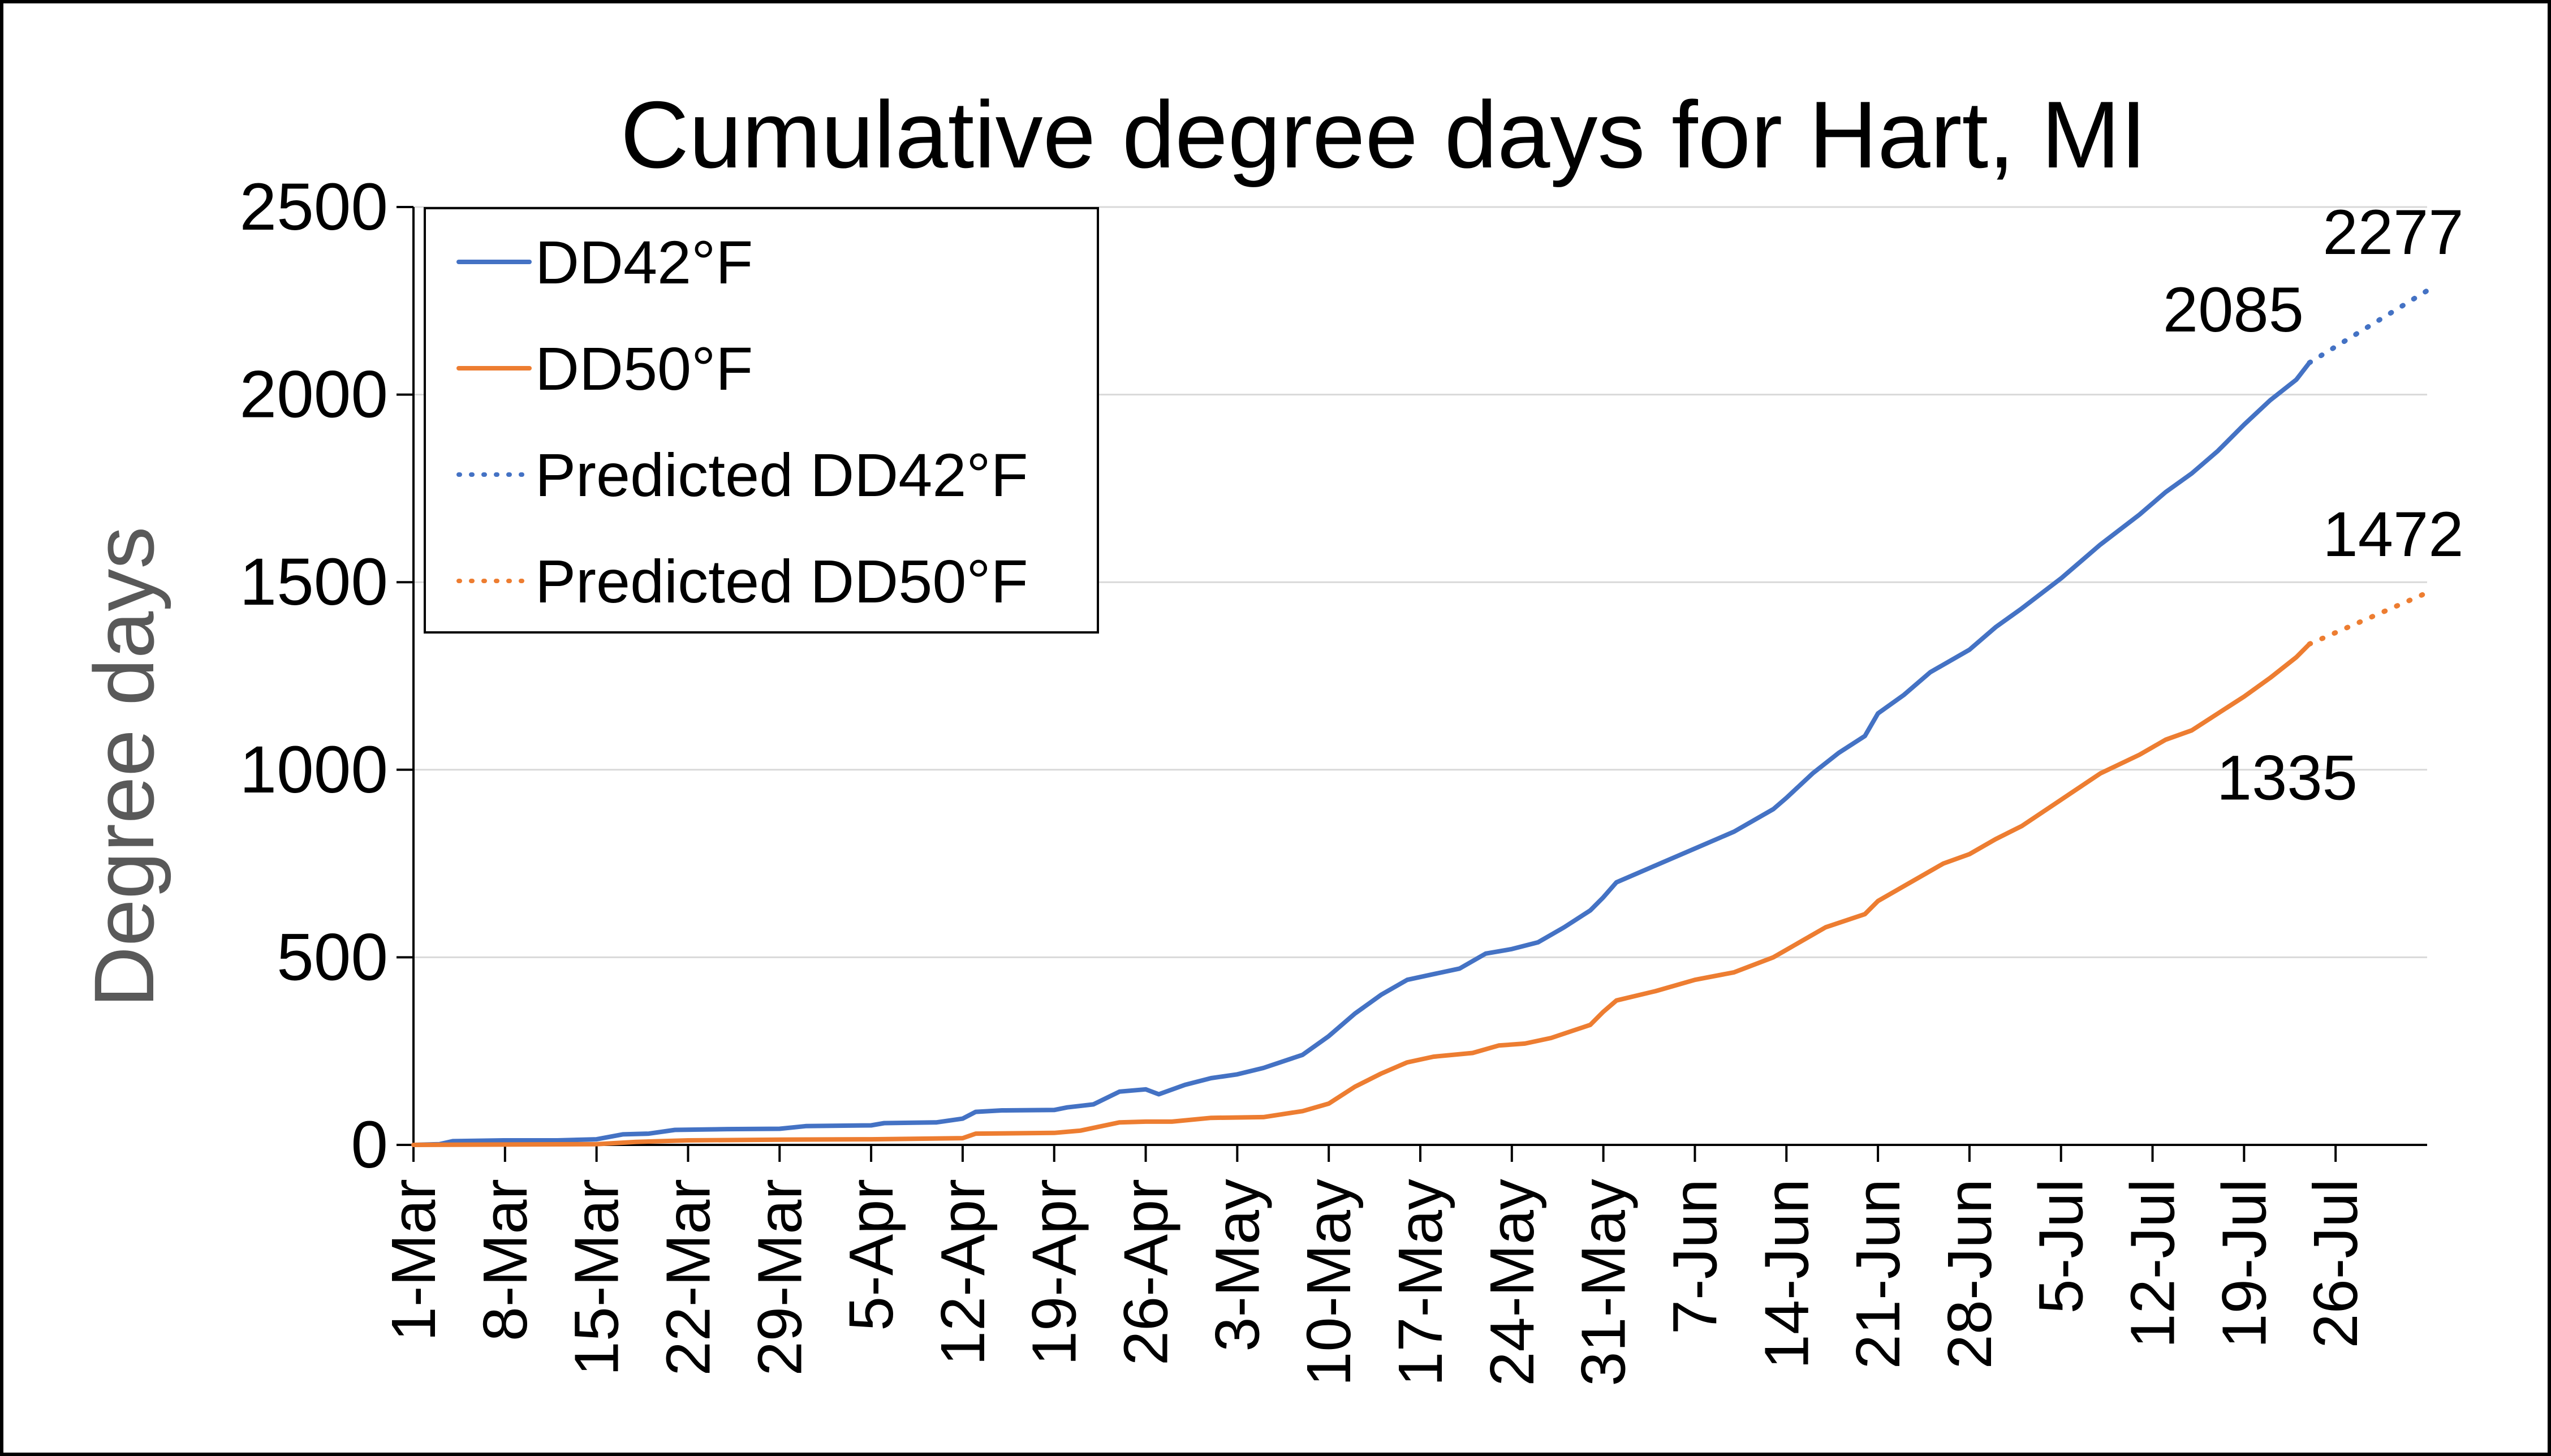  I want to click on y-tick-label: 1500, so click(313, 582).